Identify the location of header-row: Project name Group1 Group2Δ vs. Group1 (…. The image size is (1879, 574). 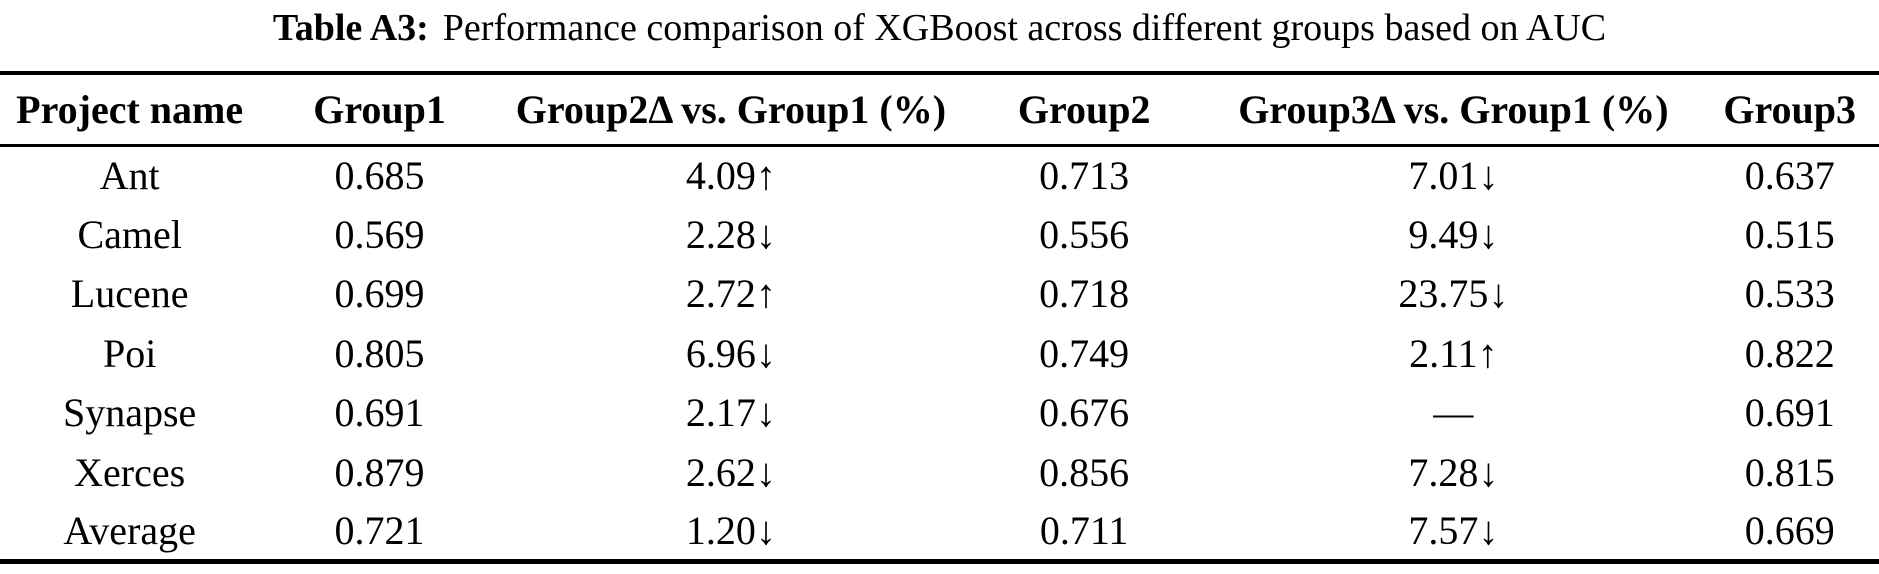
(939, 110).